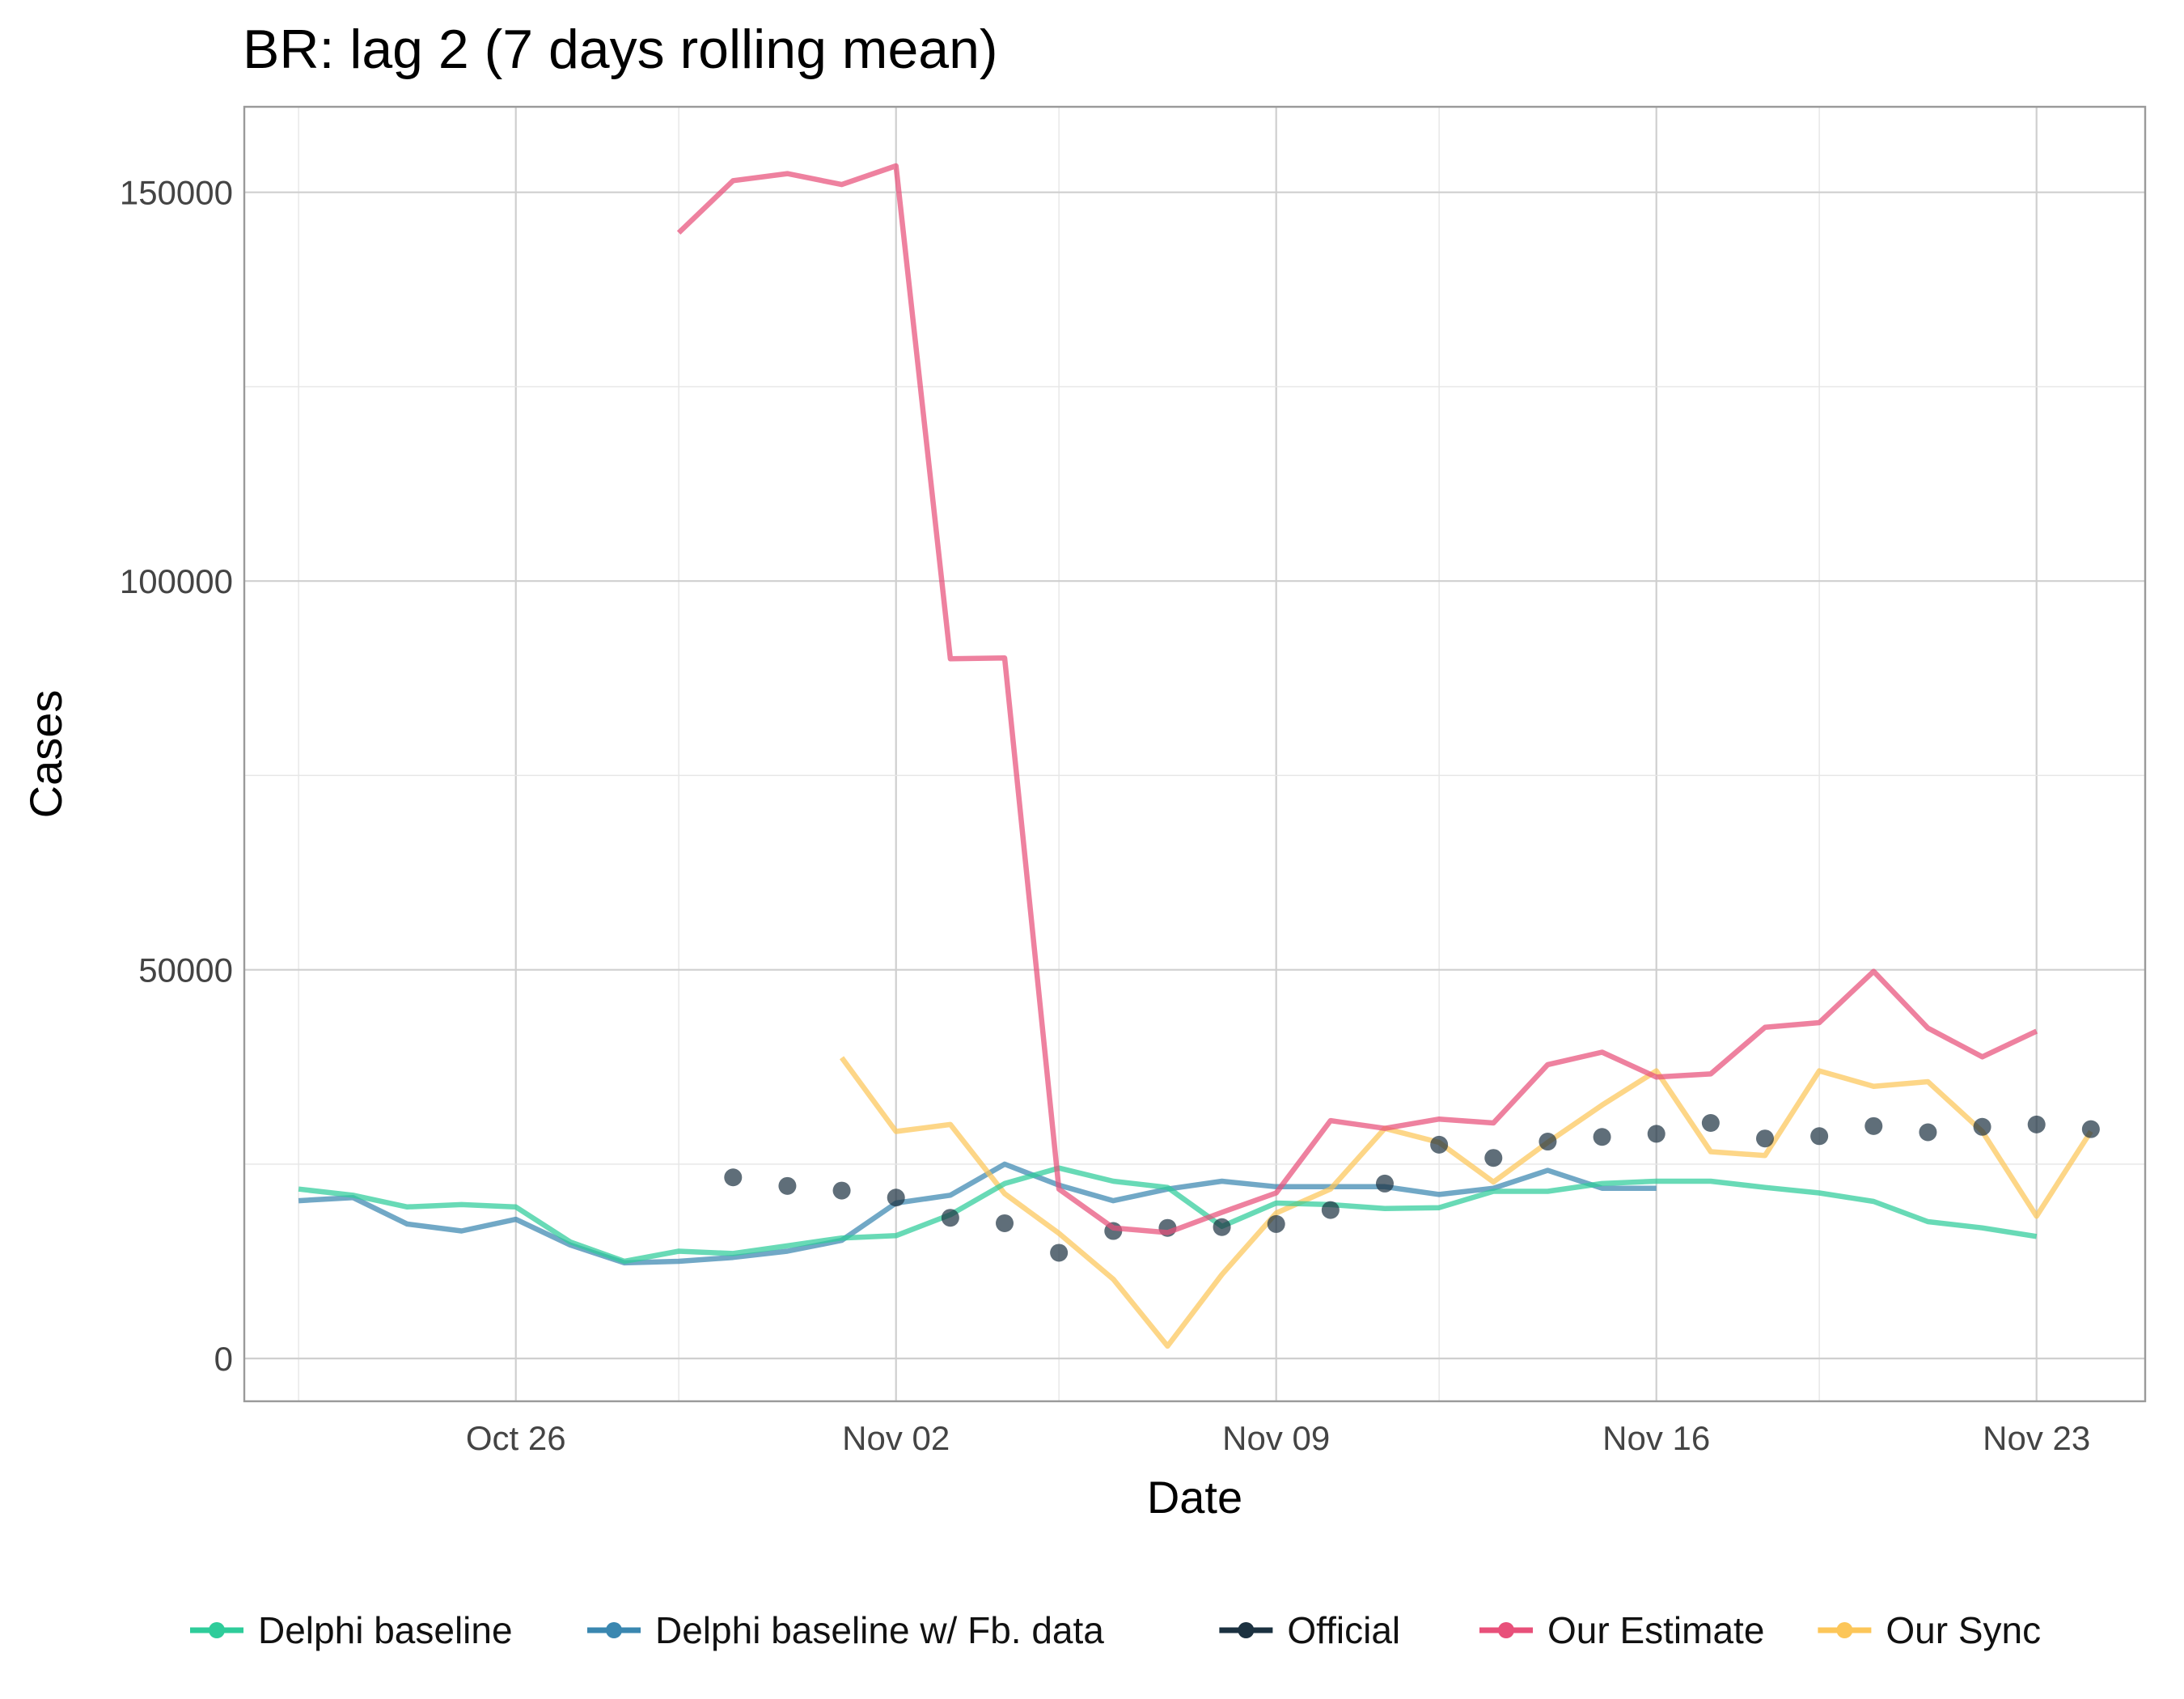 The image size is (2184, 1699). I want to click on series-our-sync, so click(1466, 1202).